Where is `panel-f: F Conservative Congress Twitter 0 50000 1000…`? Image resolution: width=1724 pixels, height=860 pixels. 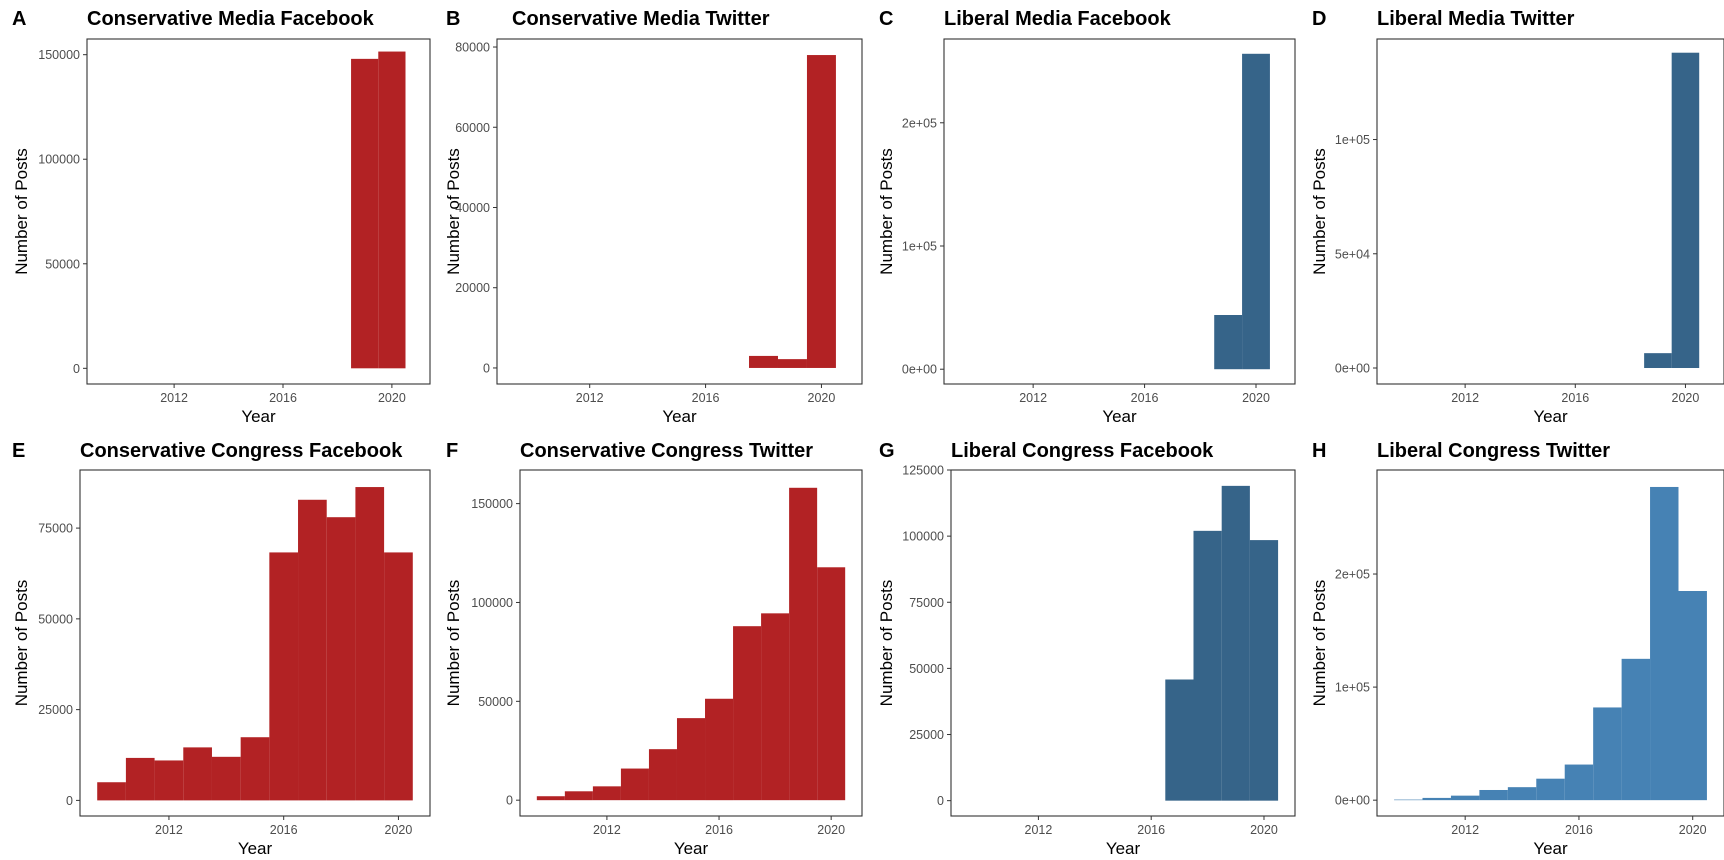 panel-f: F Conservative Congress Twitter 0 50000 1000… is located at coordinates (653, 649).